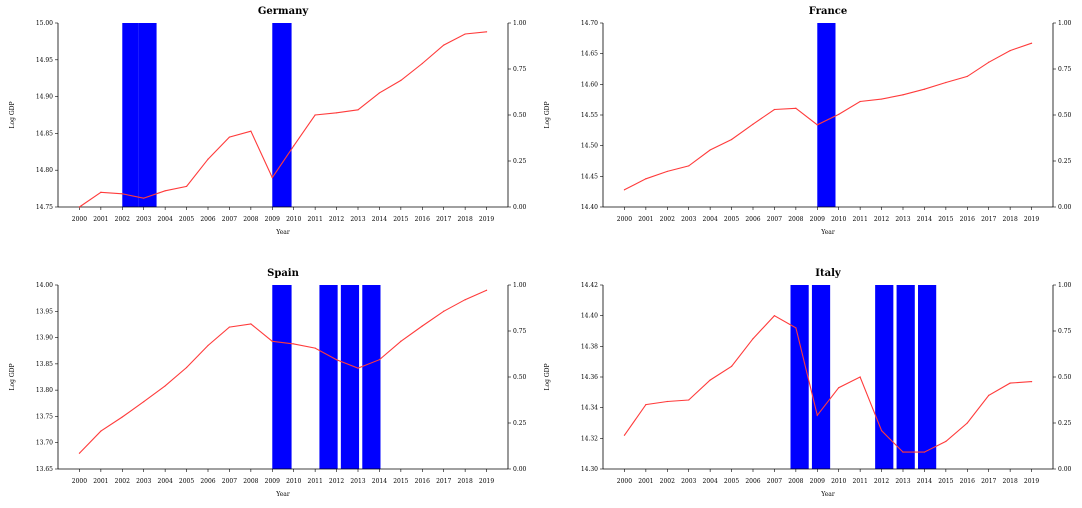 This screenshot has width=1082, height=508. I want to click on x-tick-label: 2001, so click(100, 481).